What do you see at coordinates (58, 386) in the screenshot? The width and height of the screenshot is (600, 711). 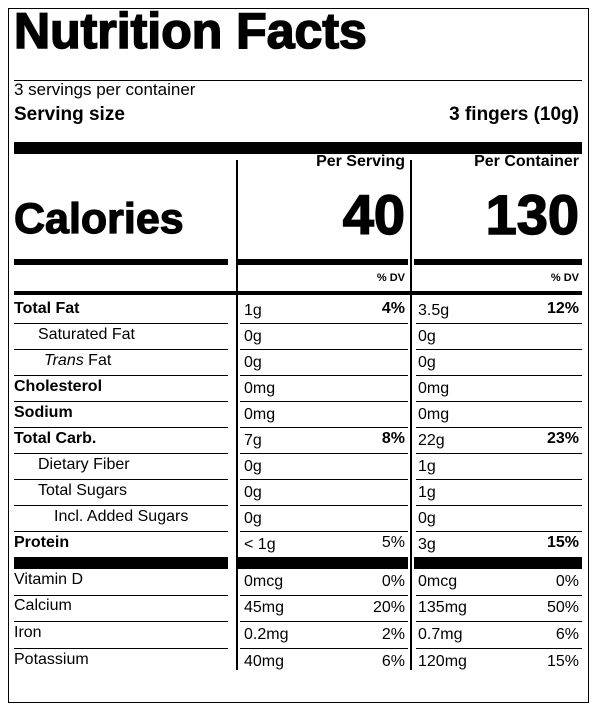 I see `nutrient-name: Cholesterol` at bounding box center [58, 386].